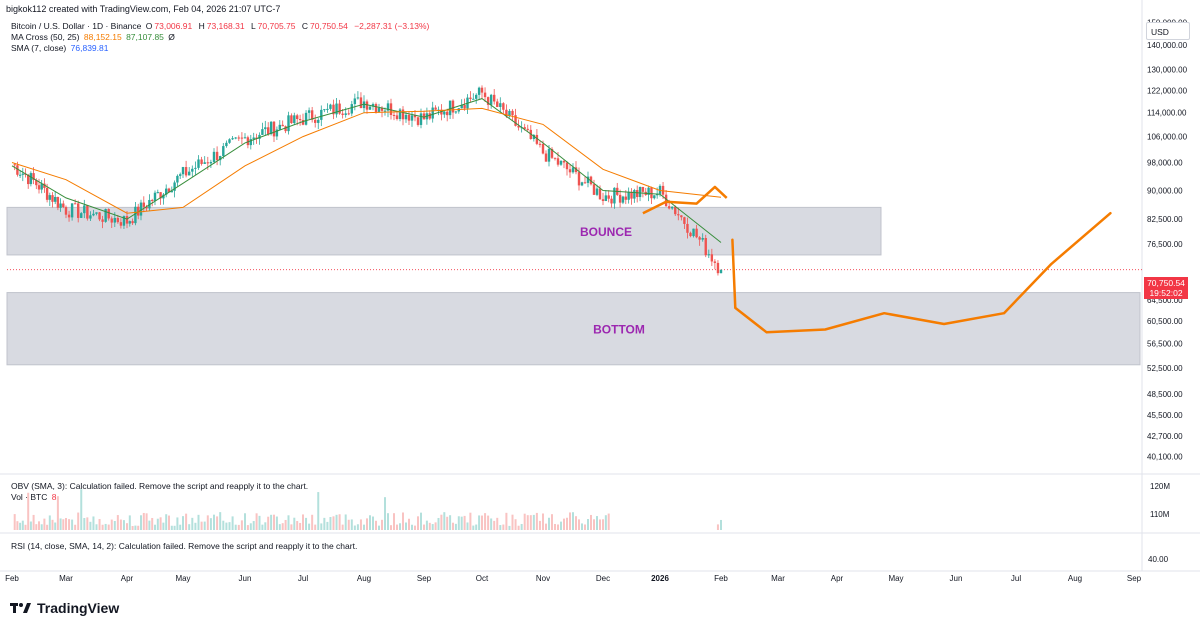 The width and height of the screenshot is (1200, 628). What do you see at coordinates (60, 48) in the screenshot?
I see `sma-legend: SMA (7, close) 76,839.81` at bounding box center [60, 48].